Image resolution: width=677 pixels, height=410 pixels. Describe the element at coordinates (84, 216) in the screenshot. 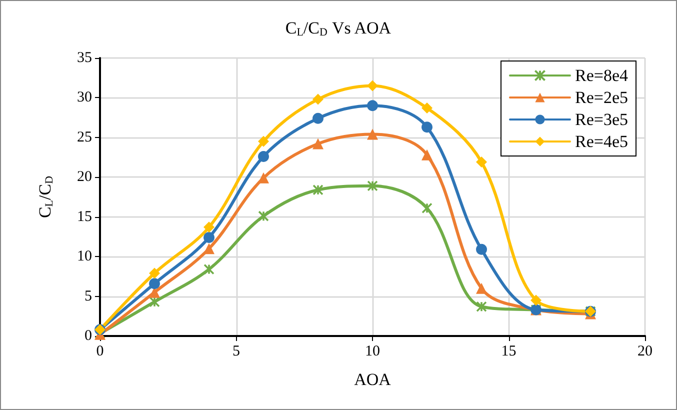

I see `y-tick-label: 15` at that location.